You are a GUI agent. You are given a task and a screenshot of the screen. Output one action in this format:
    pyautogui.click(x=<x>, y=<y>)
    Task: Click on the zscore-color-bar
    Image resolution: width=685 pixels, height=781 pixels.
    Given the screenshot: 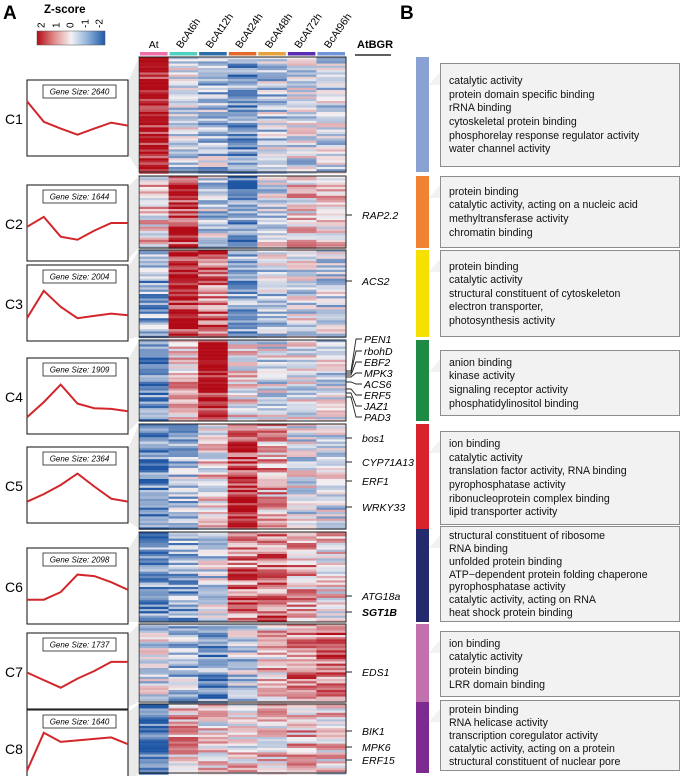 What is the action you would take?
    pyautogui.click(x=71, y=38)
    